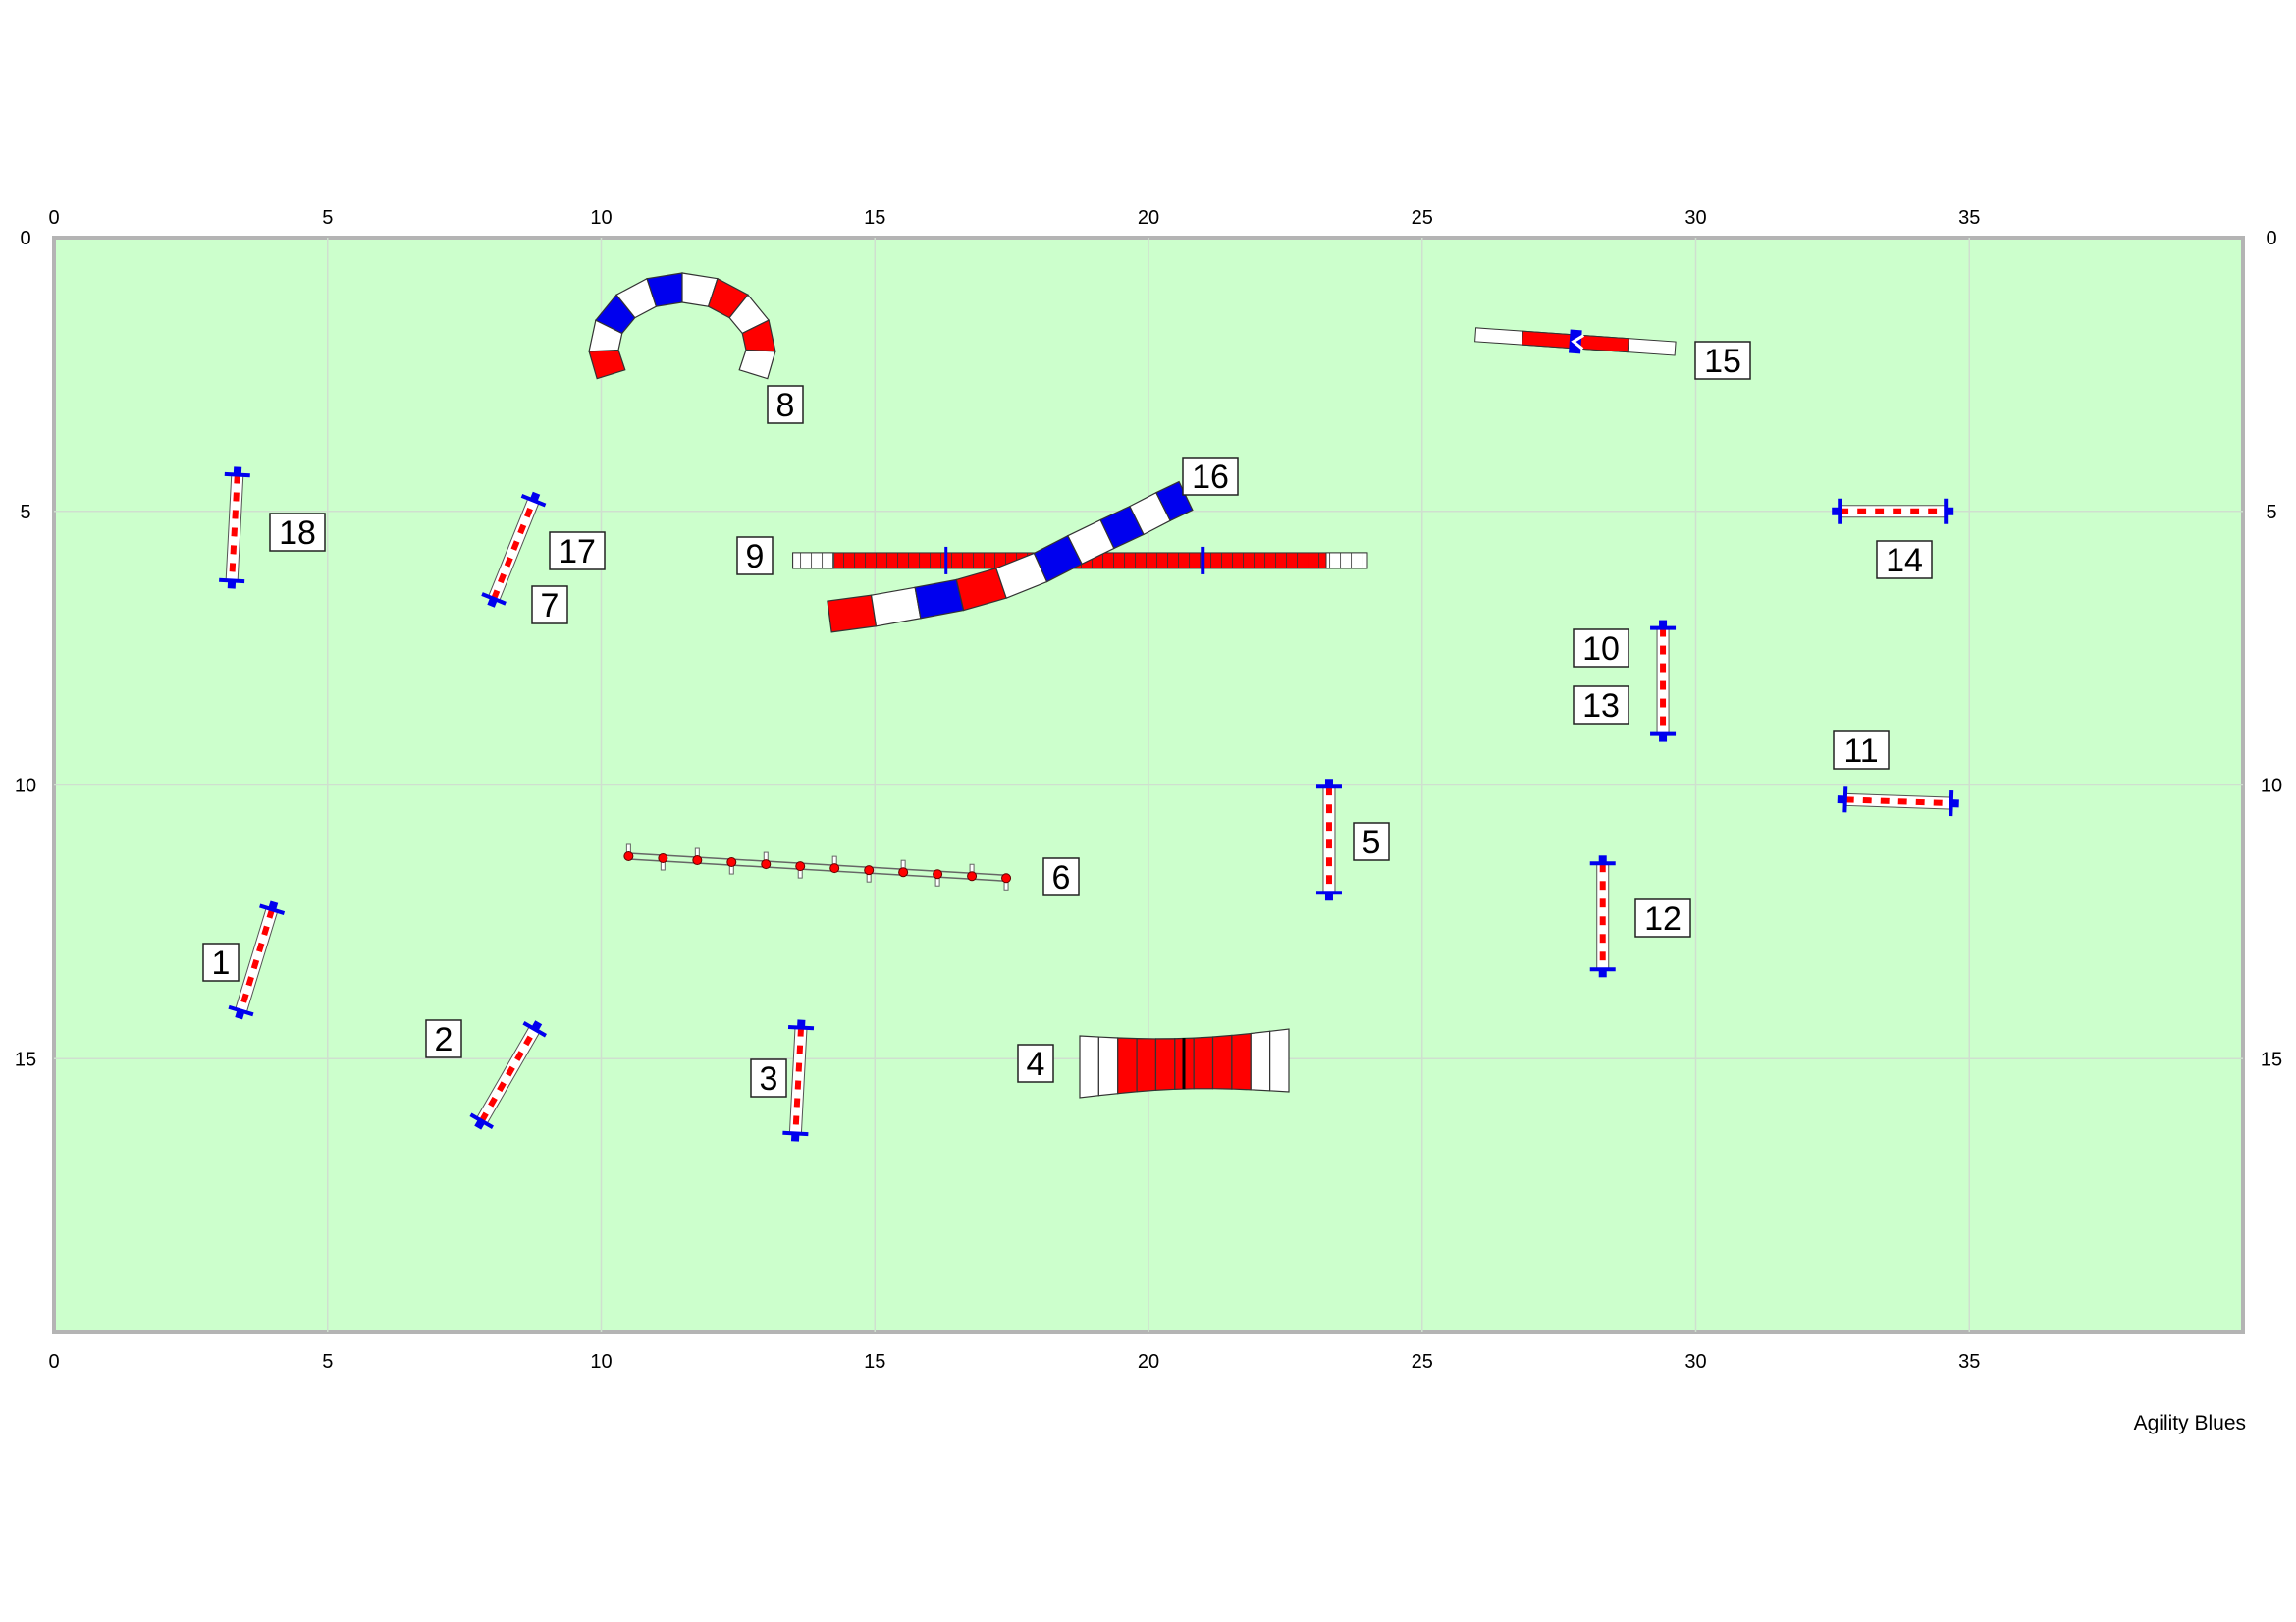  Describe the element at coordinates (817, 864) in the screenshot. I see `weave-rail` at that location.